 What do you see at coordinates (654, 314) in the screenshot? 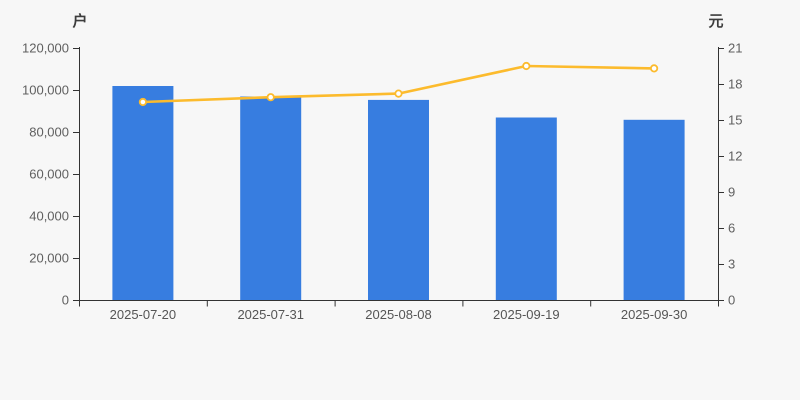
I see `x-axis-category-label: 2025-09-30` at bounding box center [654, 314].